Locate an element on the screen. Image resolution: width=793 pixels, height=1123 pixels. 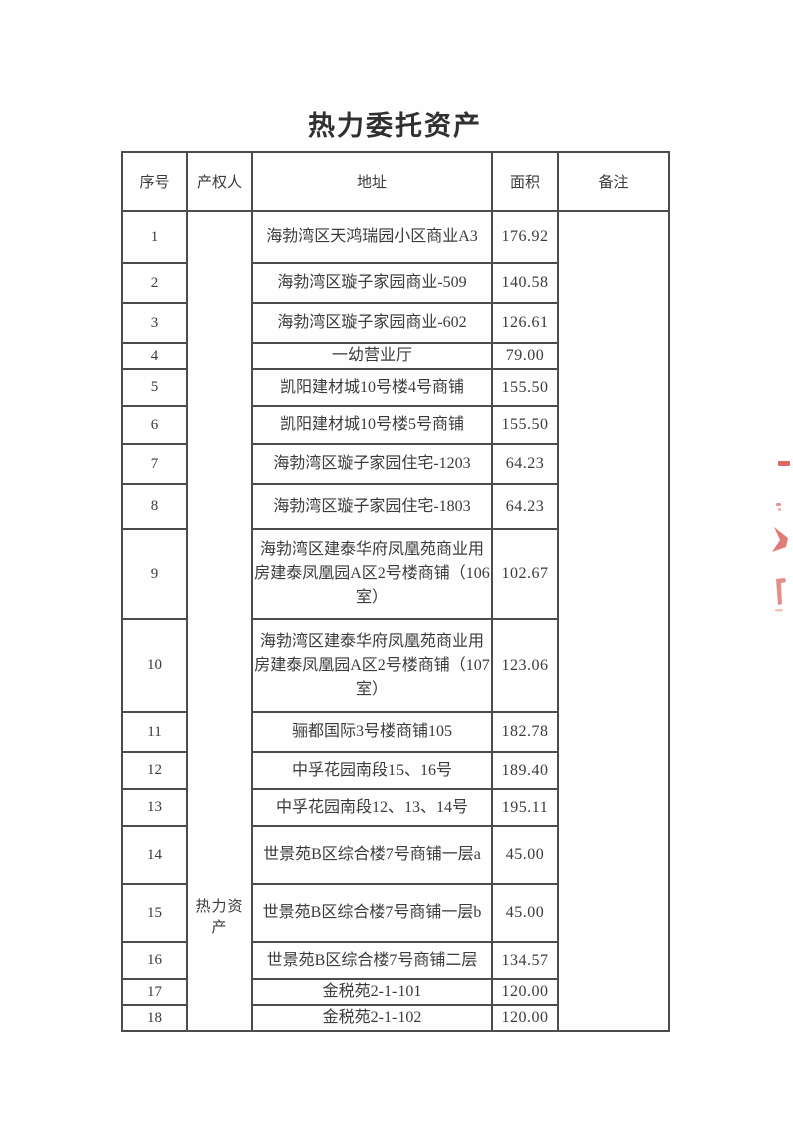
owner-merged-cell: 热力资产 is located at coordinates (219, 621).